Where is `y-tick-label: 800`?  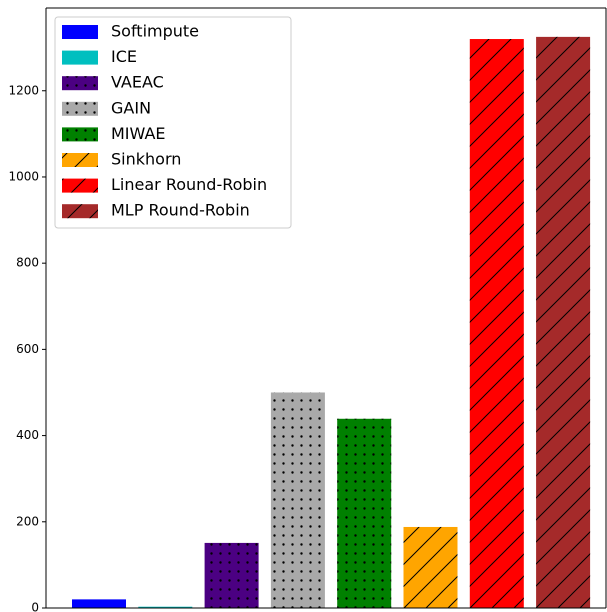 y-tick-label: 800 is located at coordinates (27, 263).